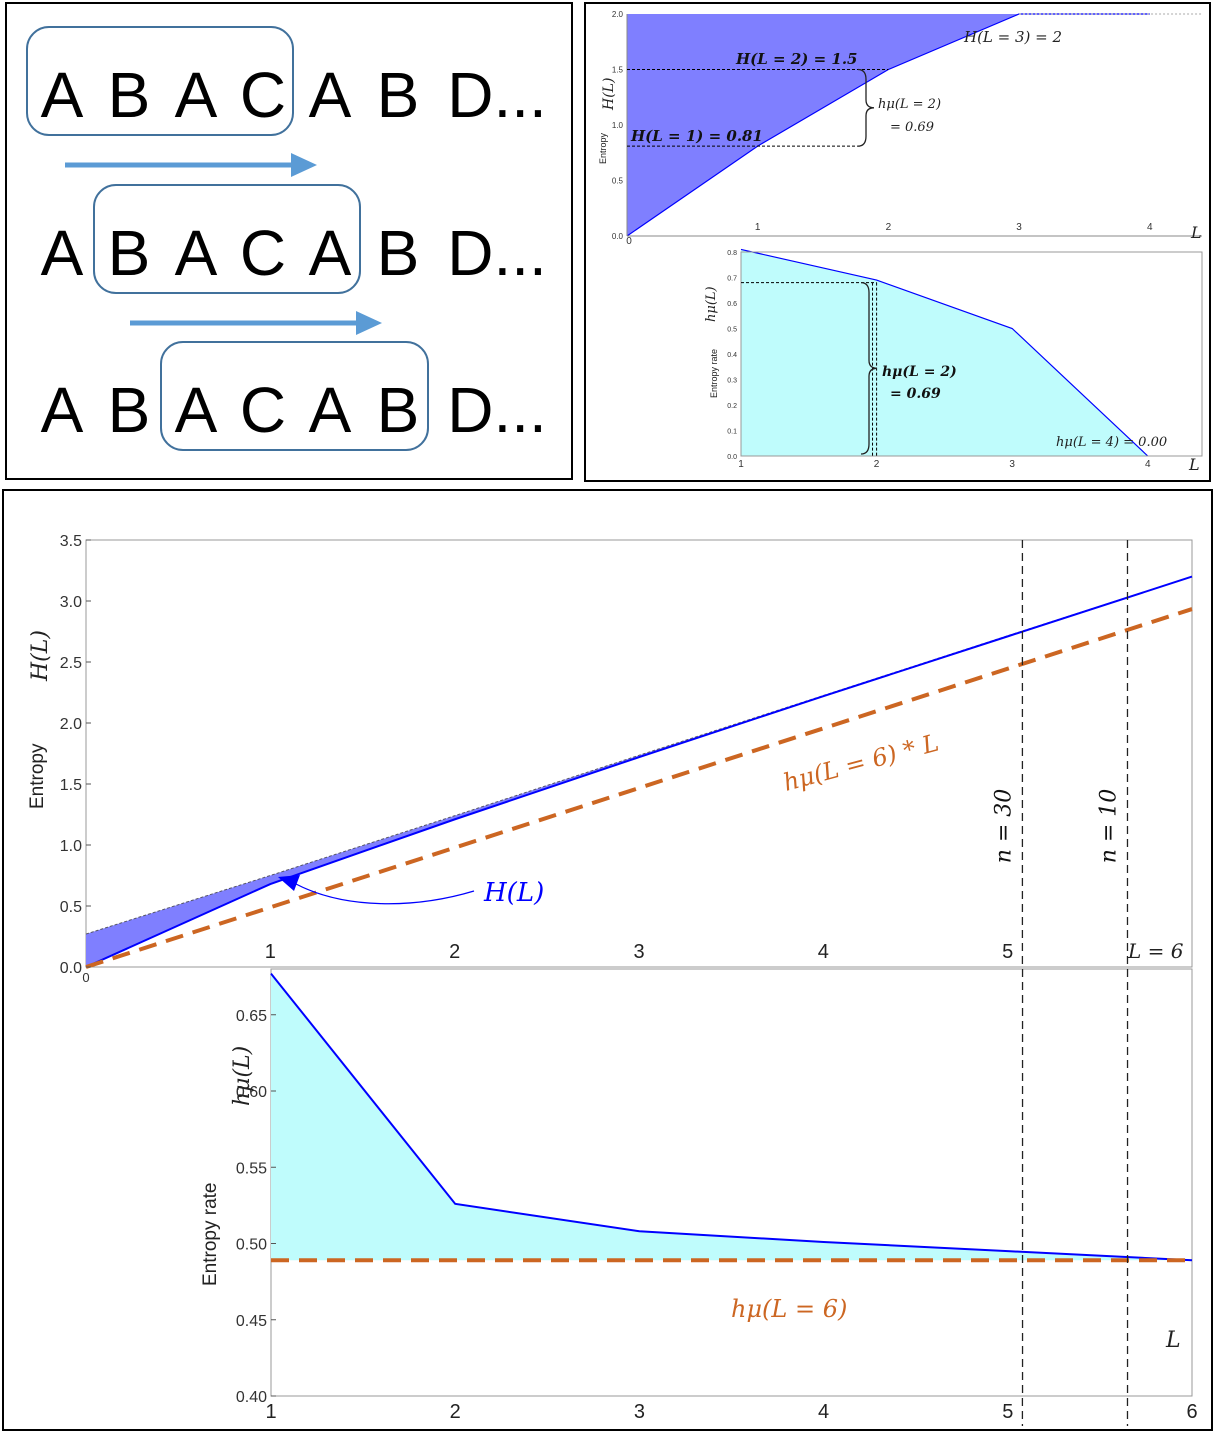  What do you see at coordinates (889, 227) in the screenshot?
I see `x-tick-label: 2` at bounding box center [889, 227].